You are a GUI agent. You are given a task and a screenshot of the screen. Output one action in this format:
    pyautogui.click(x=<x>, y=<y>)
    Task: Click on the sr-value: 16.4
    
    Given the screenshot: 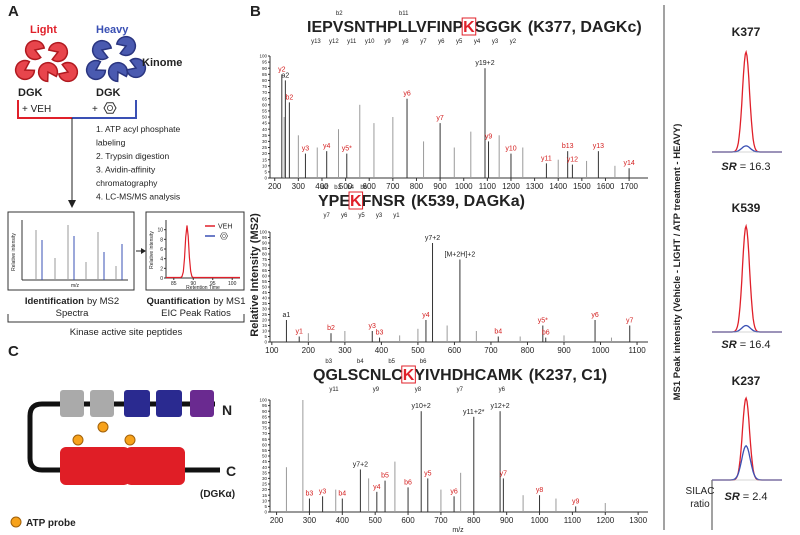 What is the action you would take?
    pyautogui.click(x=759, y=345)
    